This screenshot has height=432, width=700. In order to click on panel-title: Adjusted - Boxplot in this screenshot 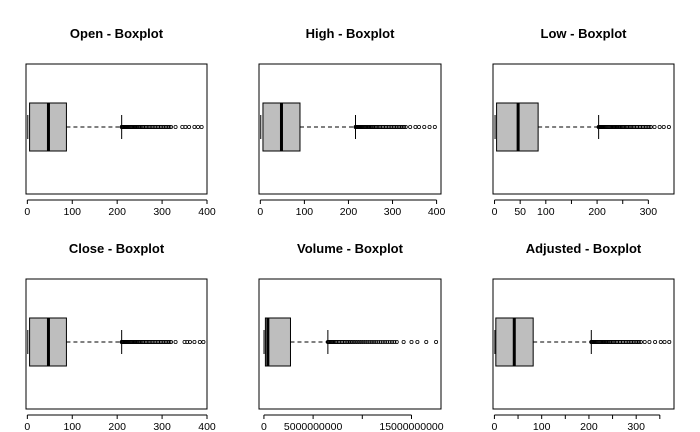, I will do `click(584, 248)`.